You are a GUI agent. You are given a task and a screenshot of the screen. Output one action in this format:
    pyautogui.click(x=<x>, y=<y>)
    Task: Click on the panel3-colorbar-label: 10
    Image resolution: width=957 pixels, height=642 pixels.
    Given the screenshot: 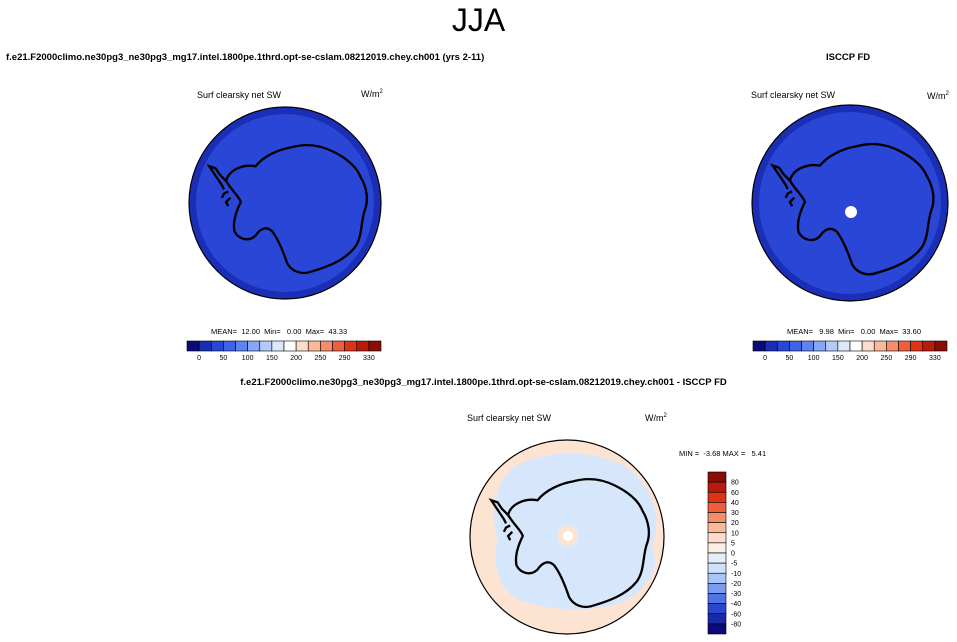 What is the action you would take?
    pyautogui.click(x=735, y=533)
    